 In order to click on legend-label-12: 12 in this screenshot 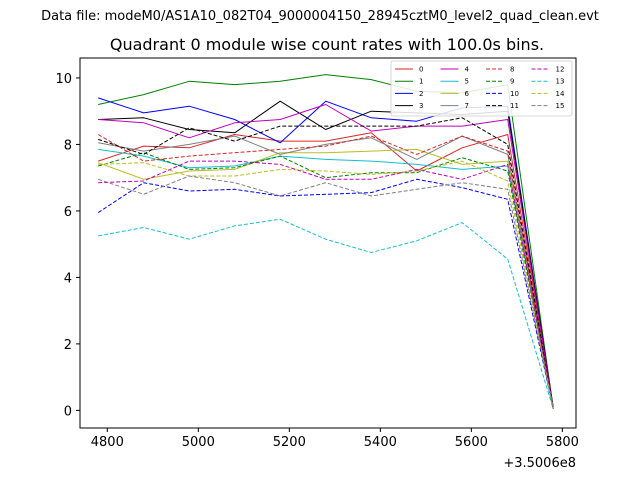, I will do `click(560, 70)`.